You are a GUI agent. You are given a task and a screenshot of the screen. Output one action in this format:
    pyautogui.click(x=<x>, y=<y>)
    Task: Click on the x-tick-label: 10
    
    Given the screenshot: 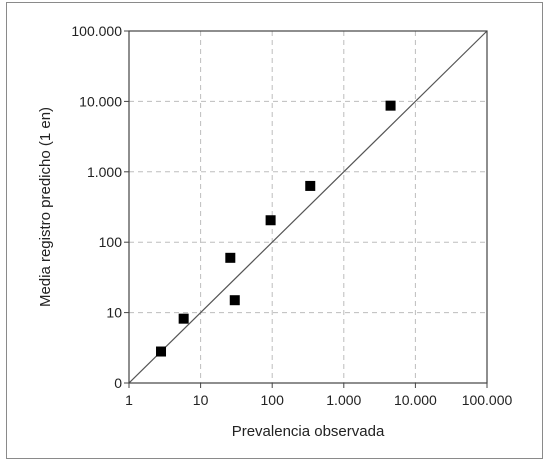 What is the action you would take?
    pyautogui.click(x=201, y=400)
    